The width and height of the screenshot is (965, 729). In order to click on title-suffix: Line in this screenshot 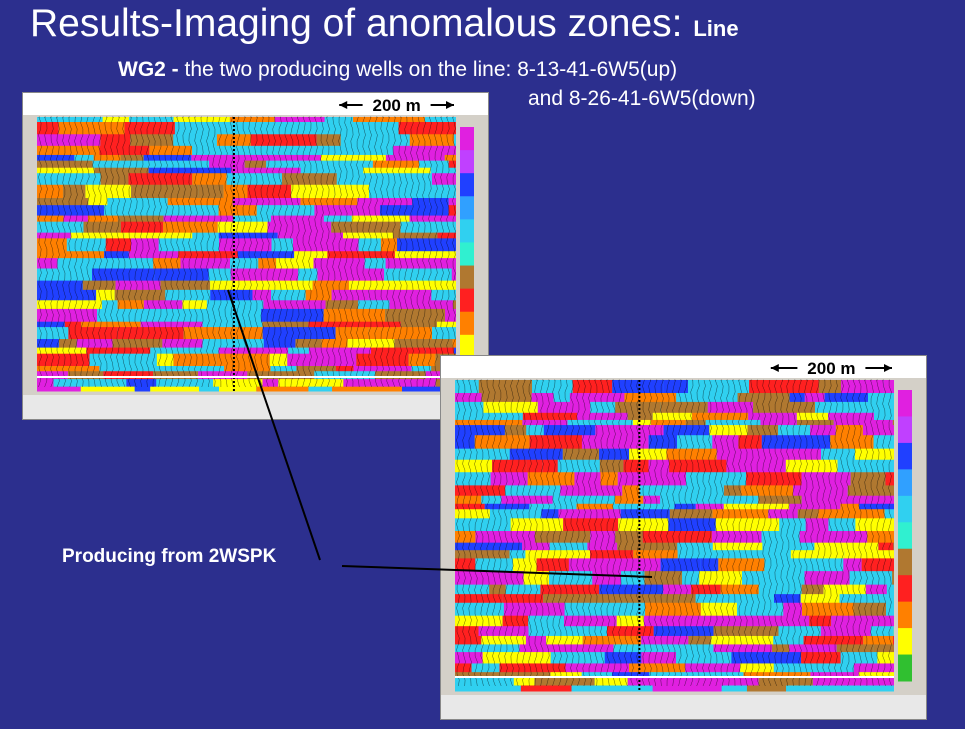, I will do `click(716, 28)`.